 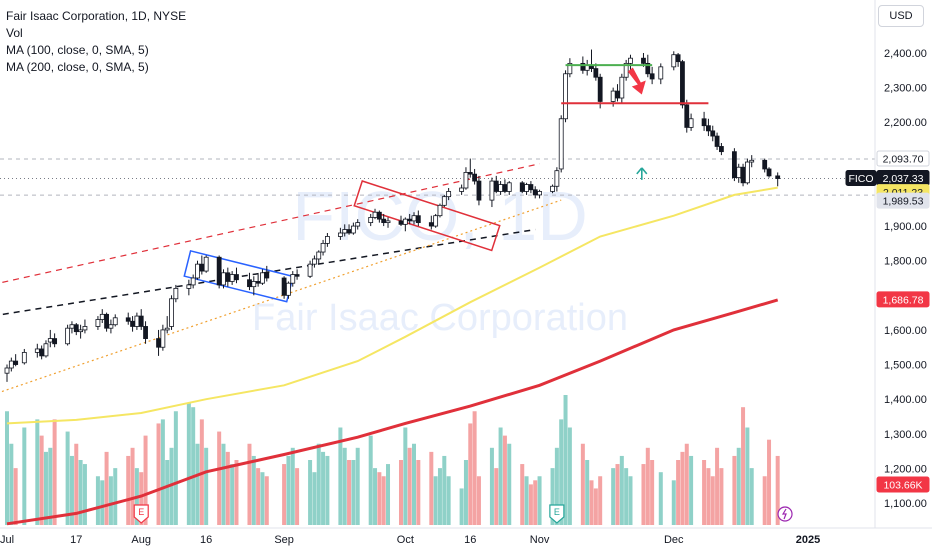 What do you see at coordinates (901, 16) in the screenshot?
I see `currency-button: USD` at bounding box center [901, 16].